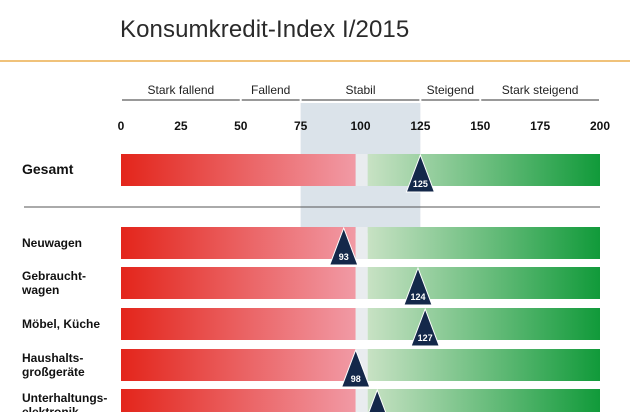 The width and height of the screenshot is (630, 412). I want to click on zone-label: Steigend, so click(450, 90).